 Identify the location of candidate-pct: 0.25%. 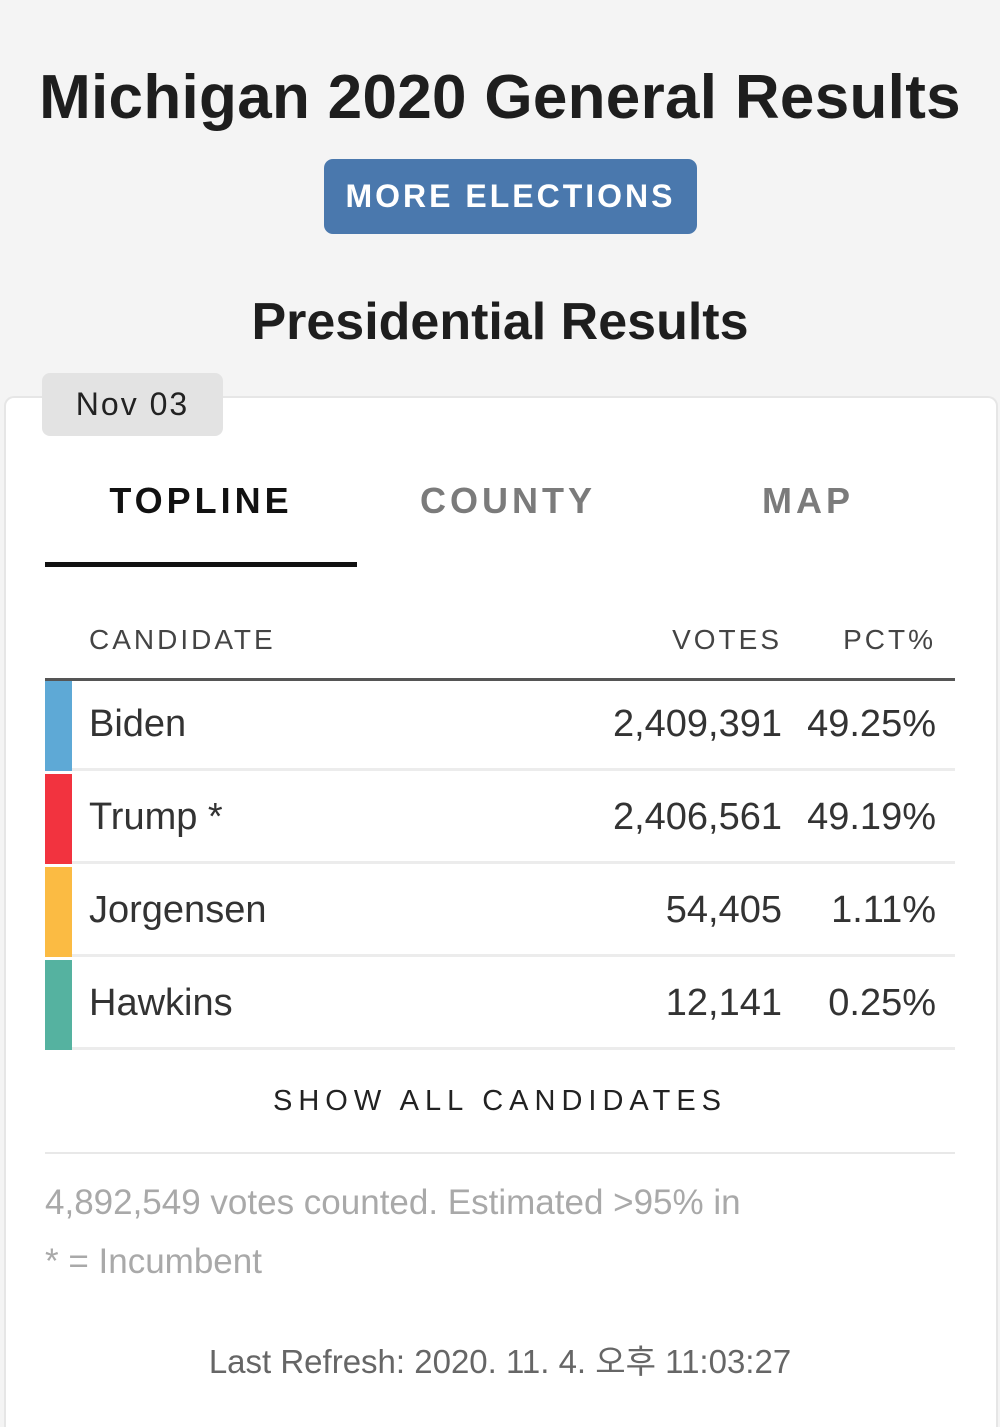
(882, 1003).